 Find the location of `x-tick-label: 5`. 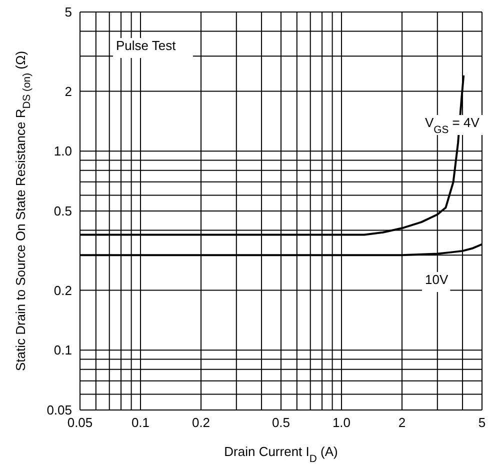

x-tick-label: 5 is located at coordinates (482, 422).